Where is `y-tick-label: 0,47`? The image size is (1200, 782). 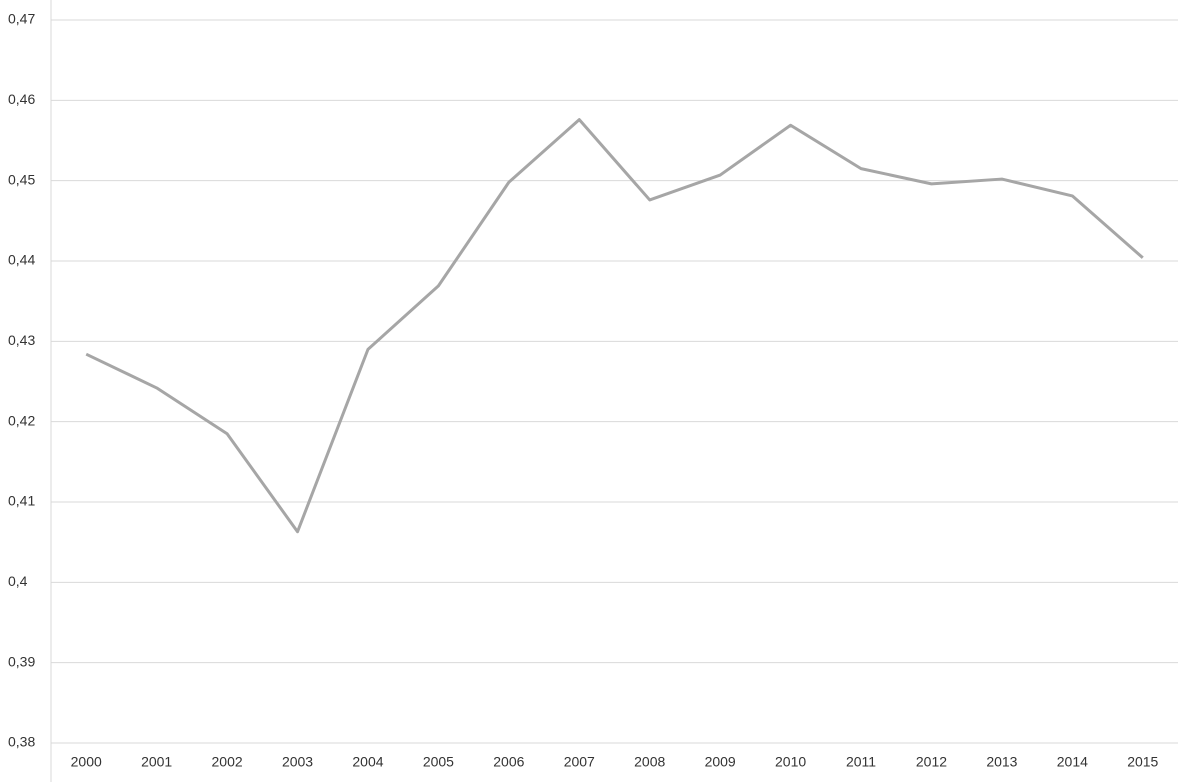
y-tick-label: 0,47 is located at coordinates (21, 19).